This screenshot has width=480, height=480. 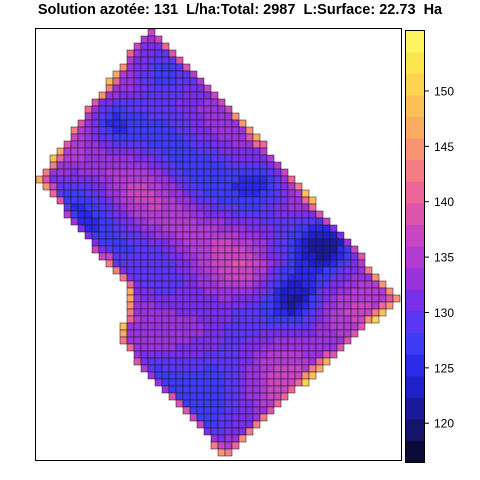 What do you see at coordinates (414, 127) in the screenshot?
I see `colorbar-swatch` at bounding box center [414, 127].